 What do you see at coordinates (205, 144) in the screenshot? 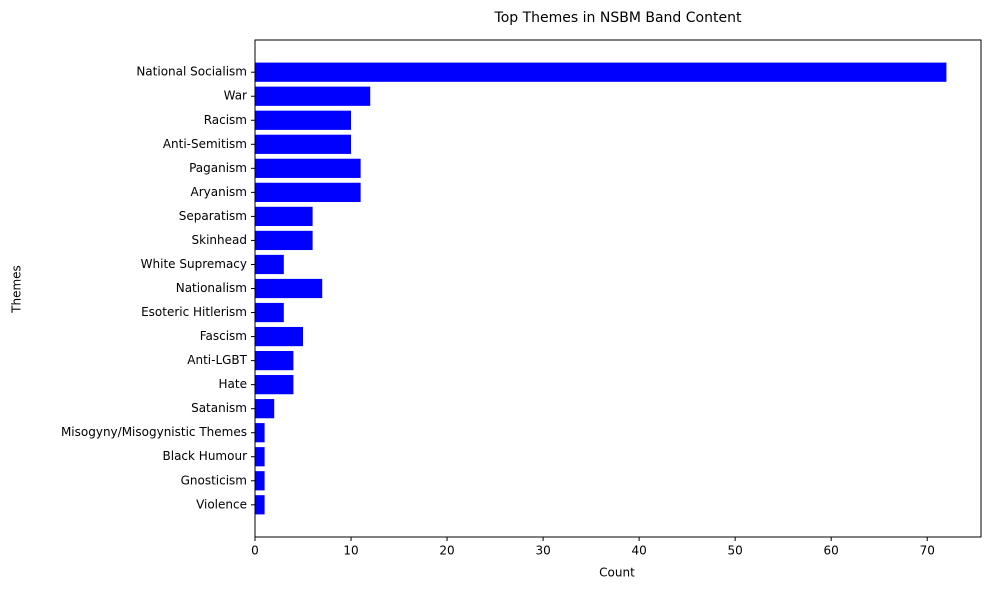
I see `y-tick-label: Anti-Semitism` at bounding box center [205, 144].